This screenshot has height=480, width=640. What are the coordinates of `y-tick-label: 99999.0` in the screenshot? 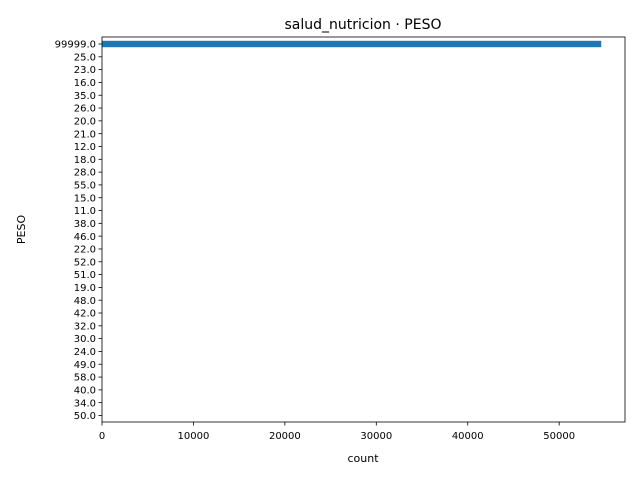 It's located at (75, 45).